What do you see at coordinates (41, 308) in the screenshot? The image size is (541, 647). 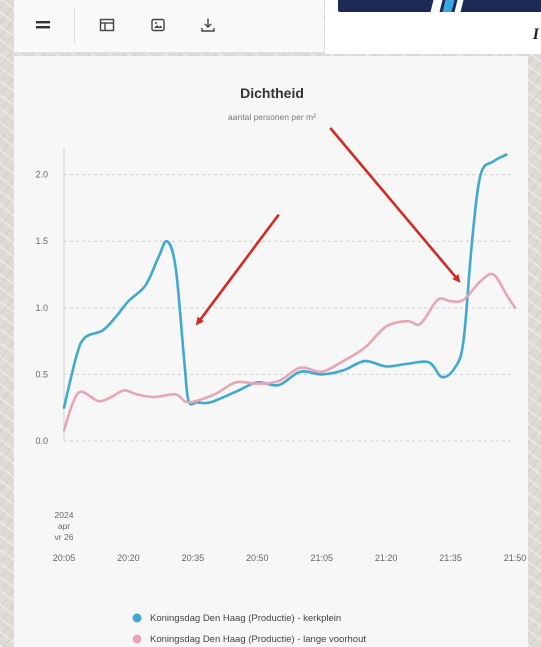 I see `y-tick-label: 1.0` at bounding box center [41, 308].